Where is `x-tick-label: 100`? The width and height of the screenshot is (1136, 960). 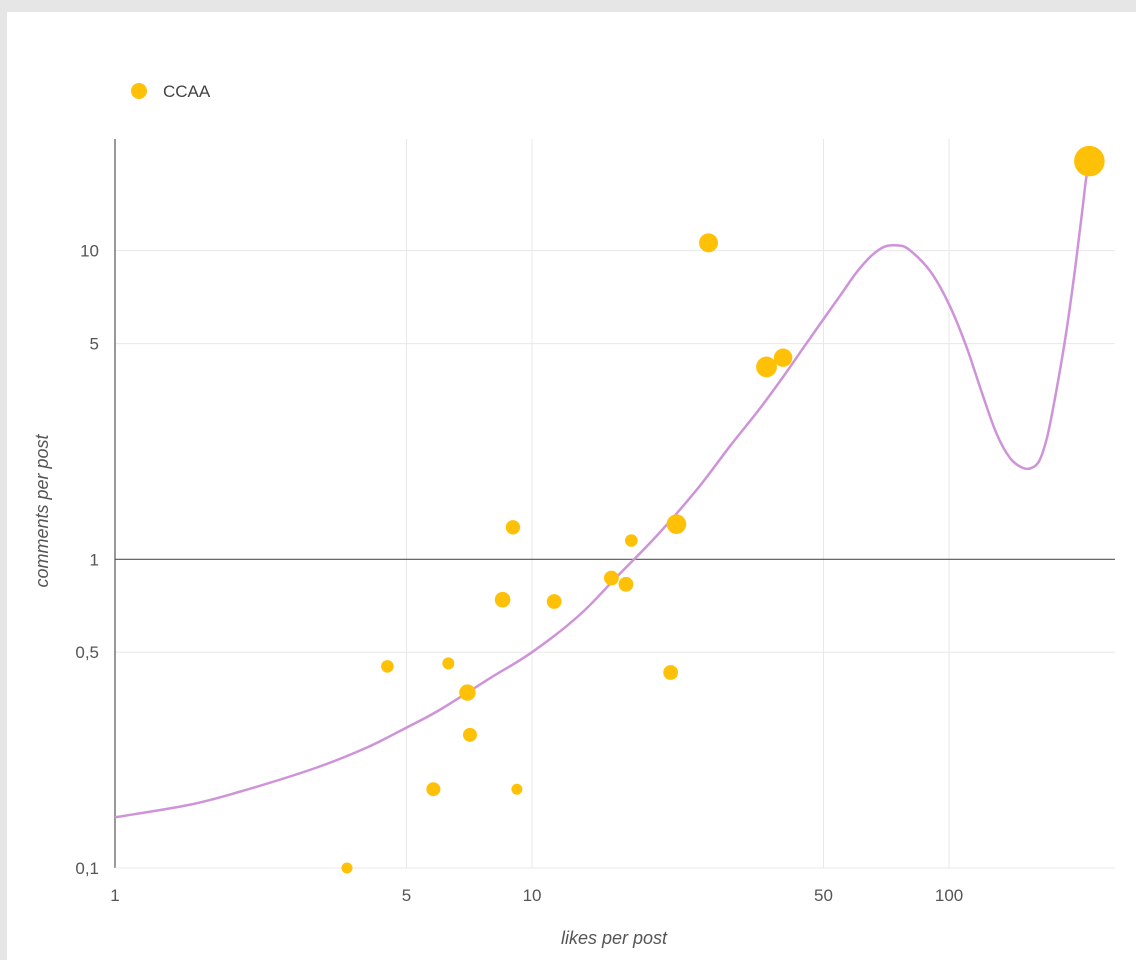 x-tick-label: 100 is located at coordinates (949, 895).